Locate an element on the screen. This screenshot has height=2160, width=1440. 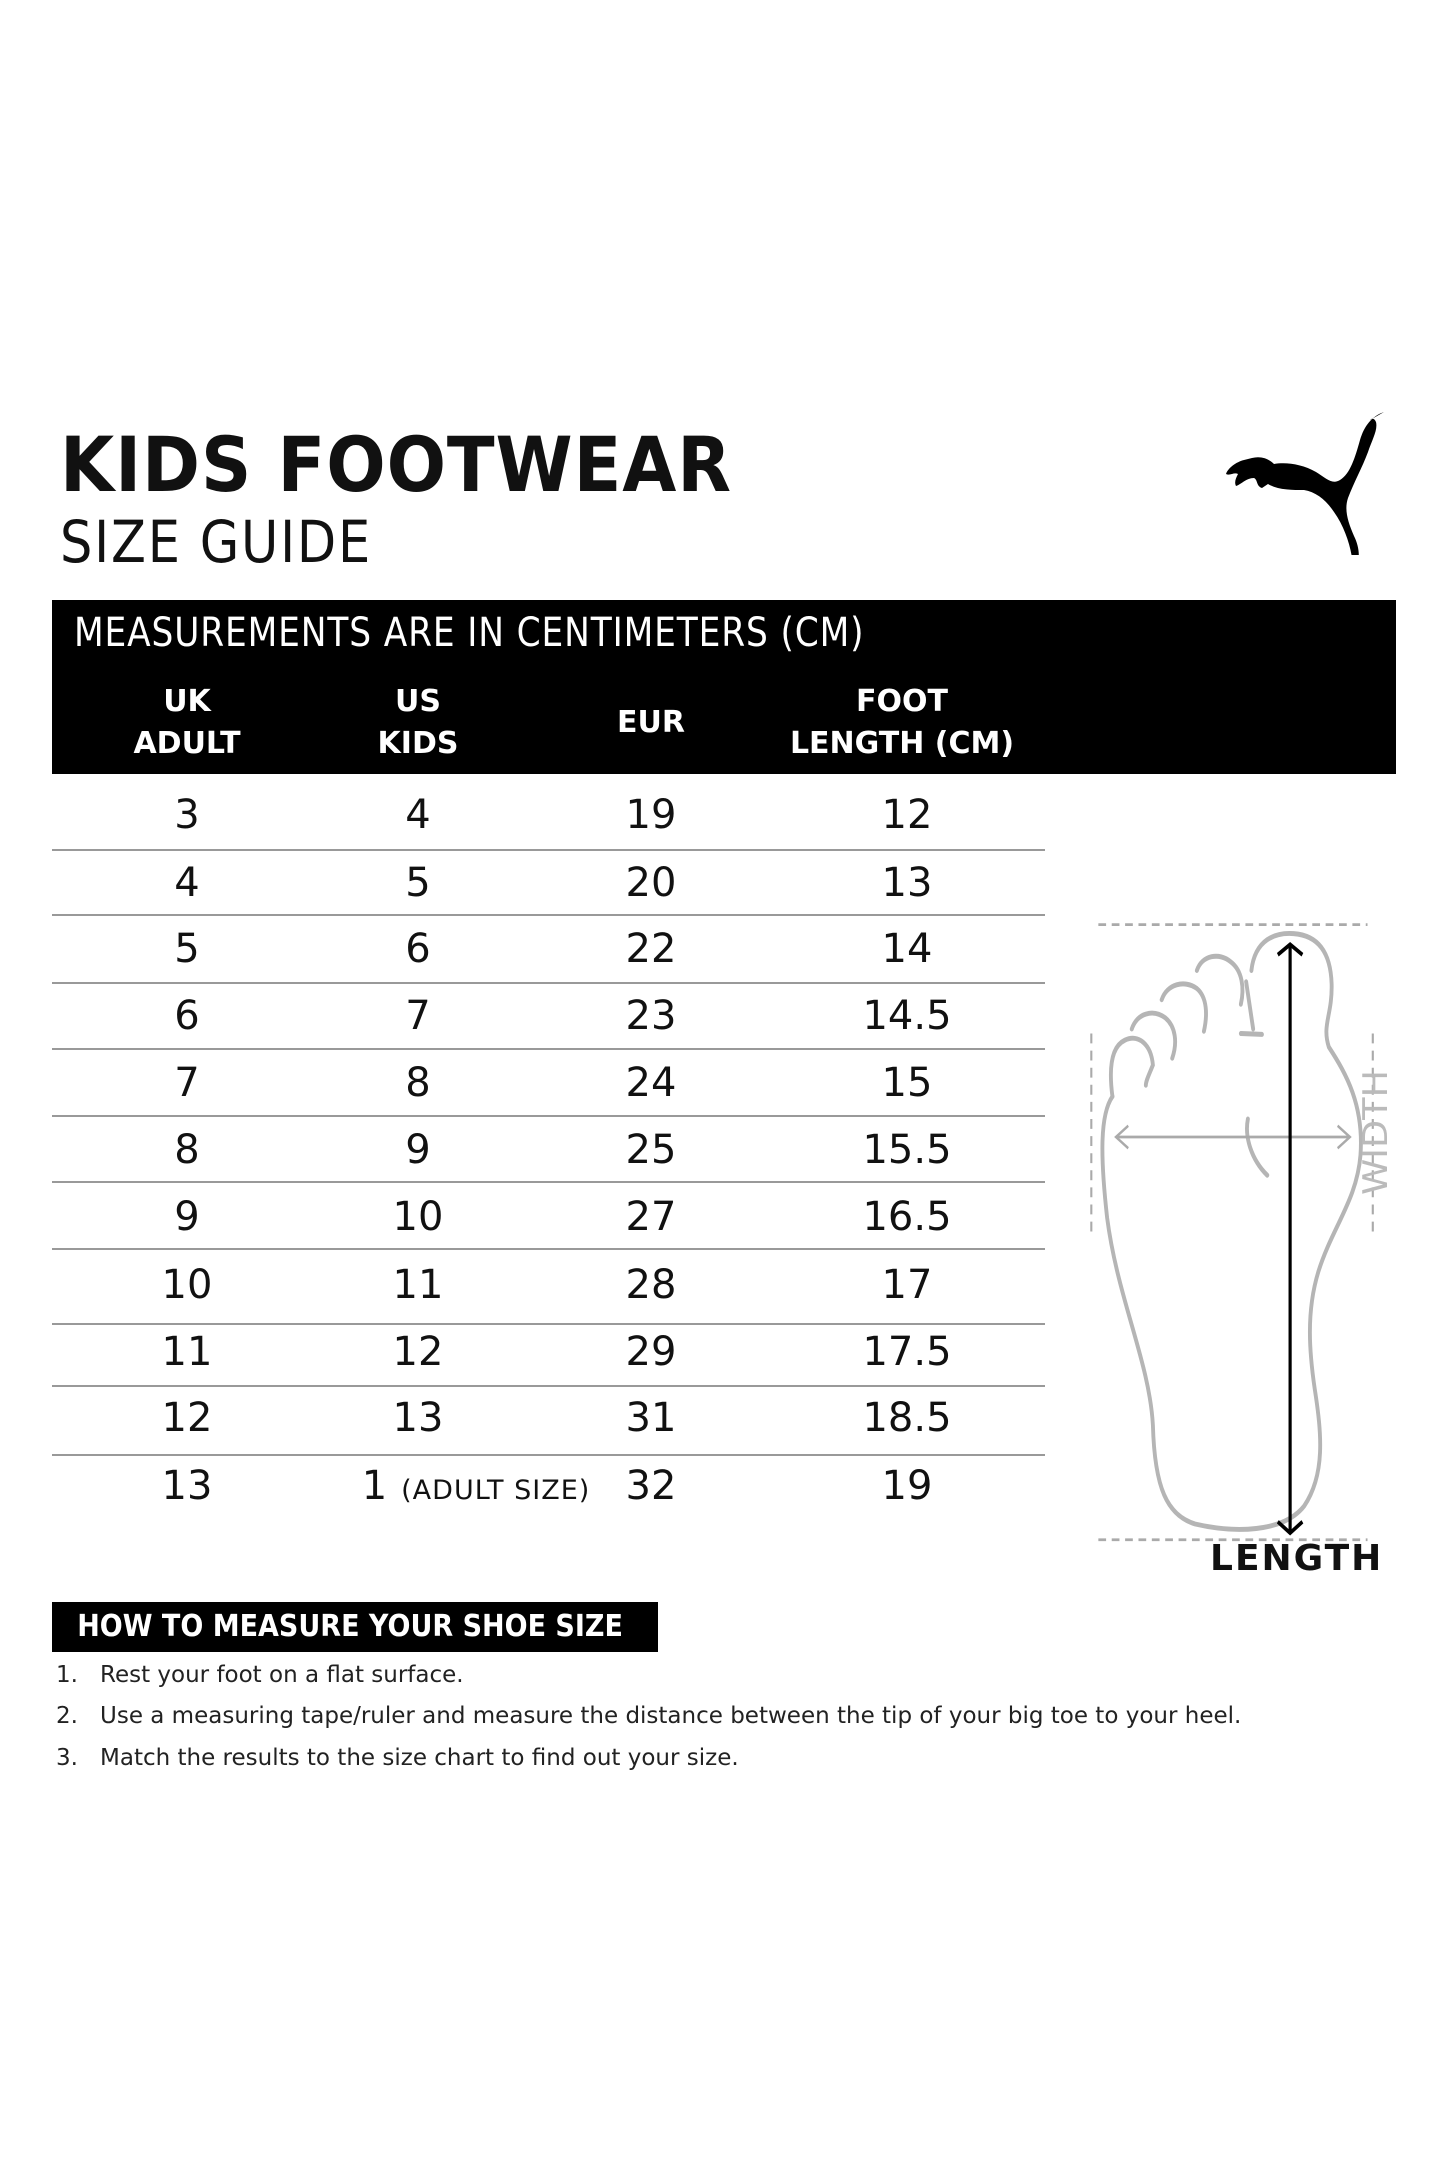
cell-cm: 18.5 is located at coordinates (906, 1418).